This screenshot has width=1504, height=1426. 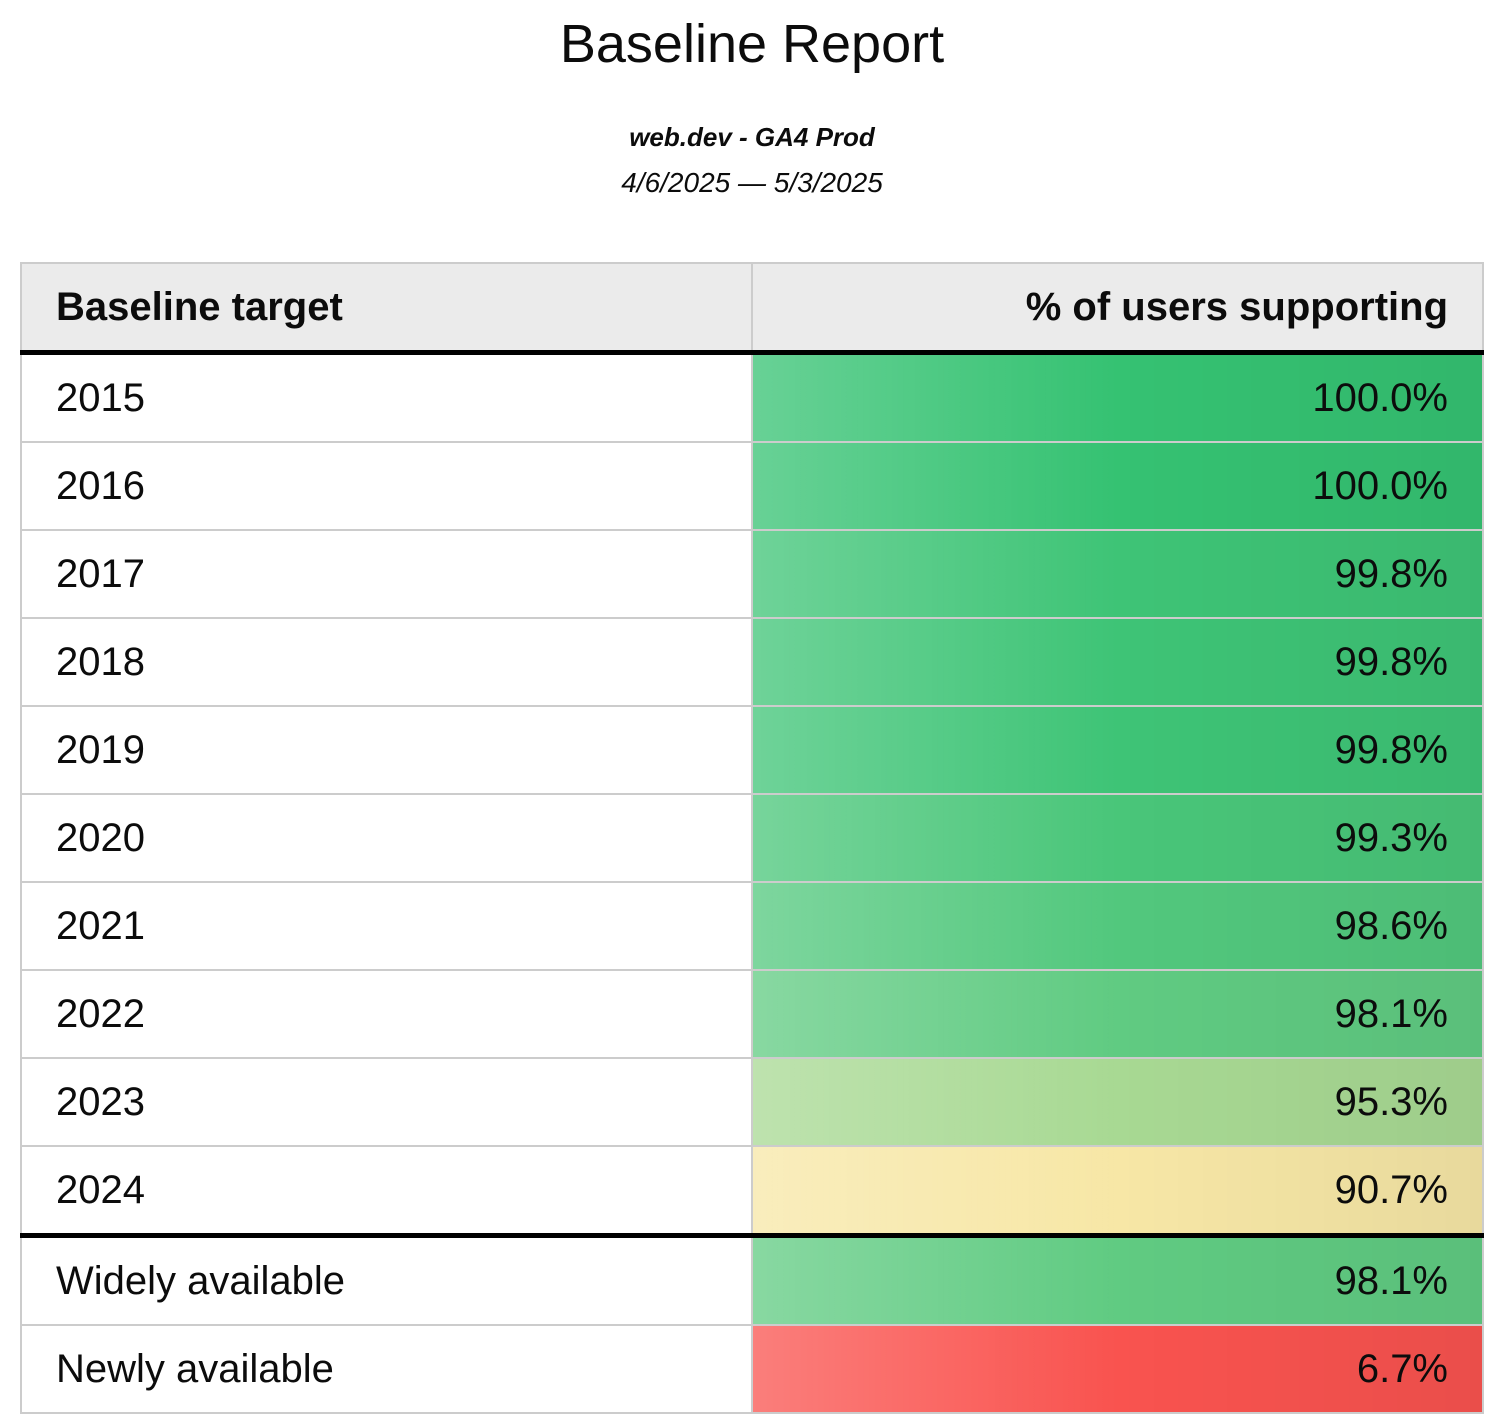 I want to click on baseline-target-cell: Newly available, so click(x=386, y=1369).